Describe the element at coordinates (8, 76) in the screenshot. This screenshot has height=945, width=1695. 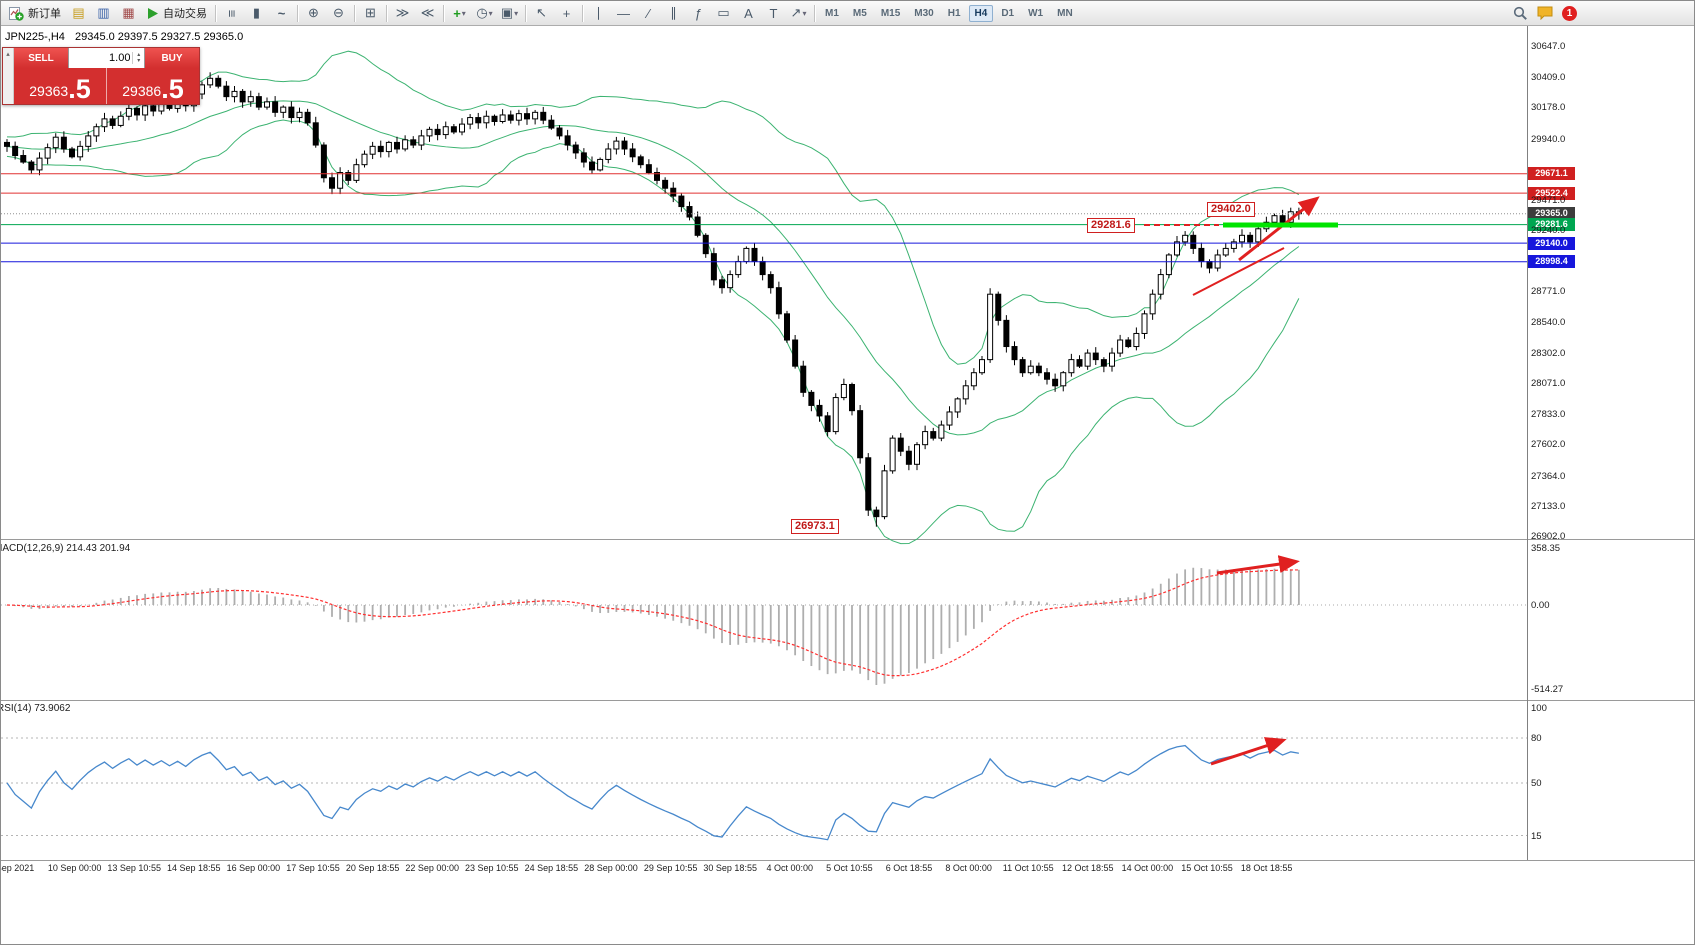
I see `one-click-collapse-button: ▴` at that location.